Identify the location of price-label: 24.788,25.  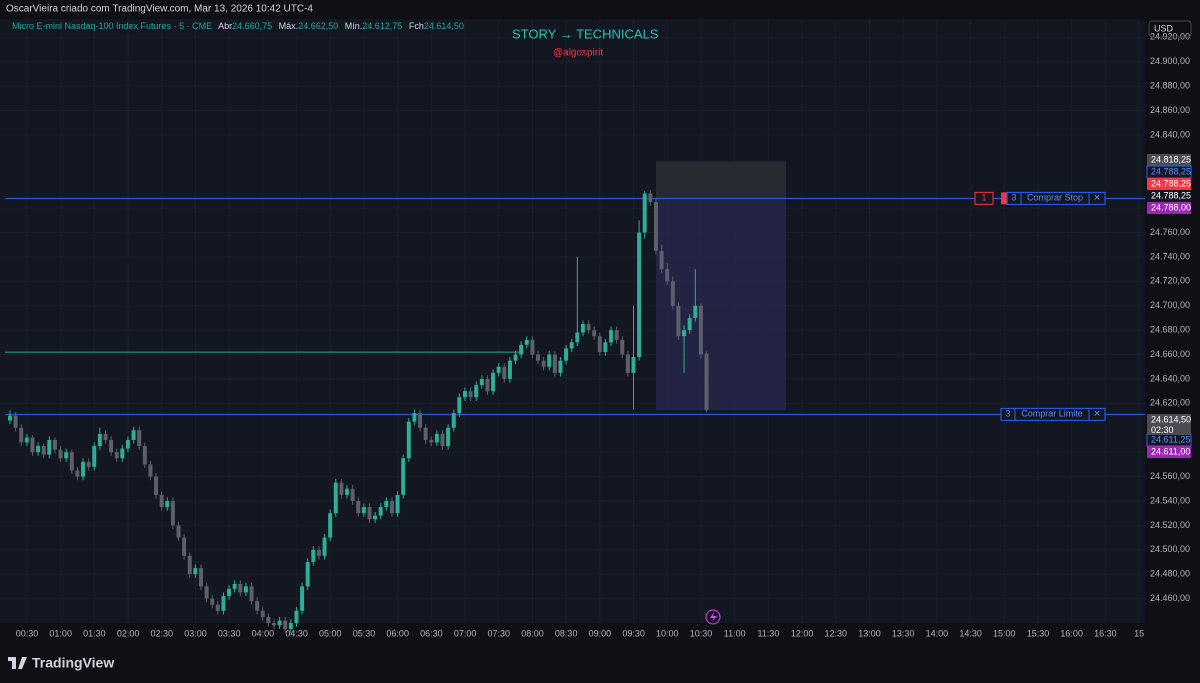
(1171, 171).